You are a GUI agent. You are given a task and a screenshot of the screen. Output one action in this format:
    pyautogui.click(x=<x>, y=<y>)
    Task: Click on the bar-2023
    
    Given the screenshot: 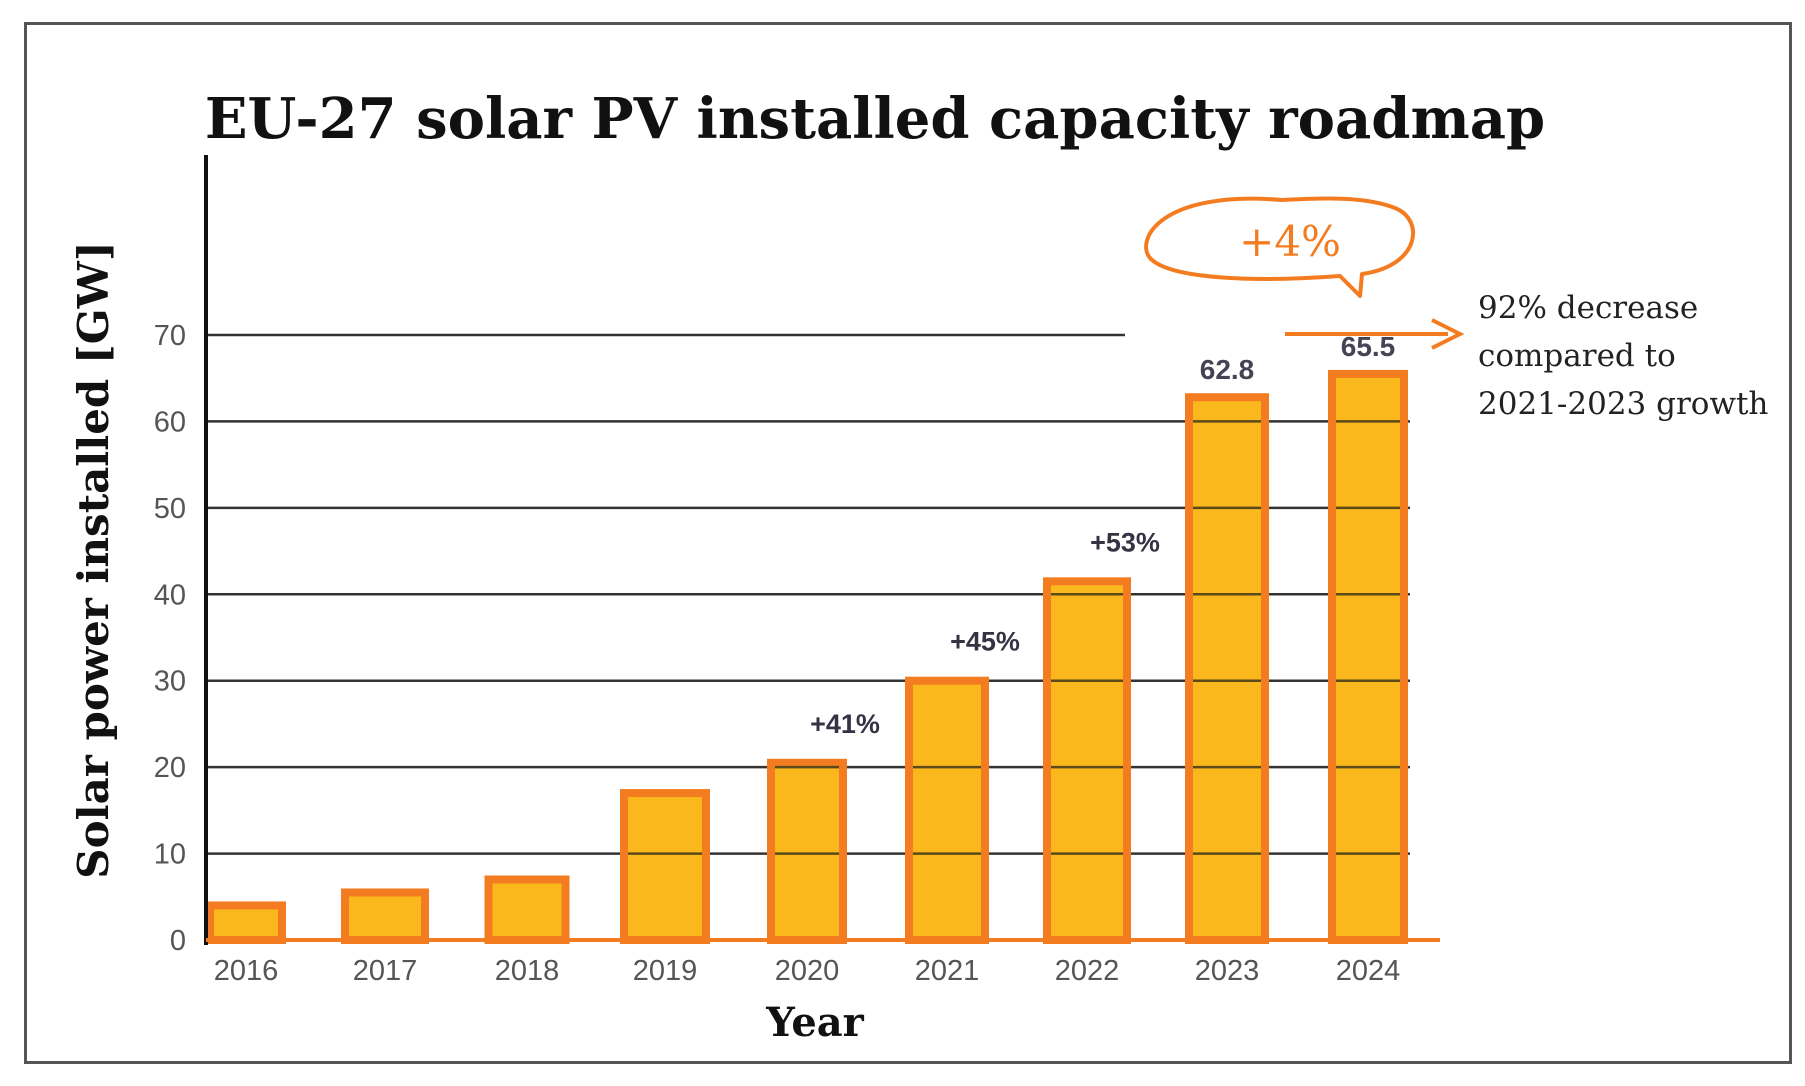 What is the action you would take?
    pyautogui.click(x=1227, y=668)
    